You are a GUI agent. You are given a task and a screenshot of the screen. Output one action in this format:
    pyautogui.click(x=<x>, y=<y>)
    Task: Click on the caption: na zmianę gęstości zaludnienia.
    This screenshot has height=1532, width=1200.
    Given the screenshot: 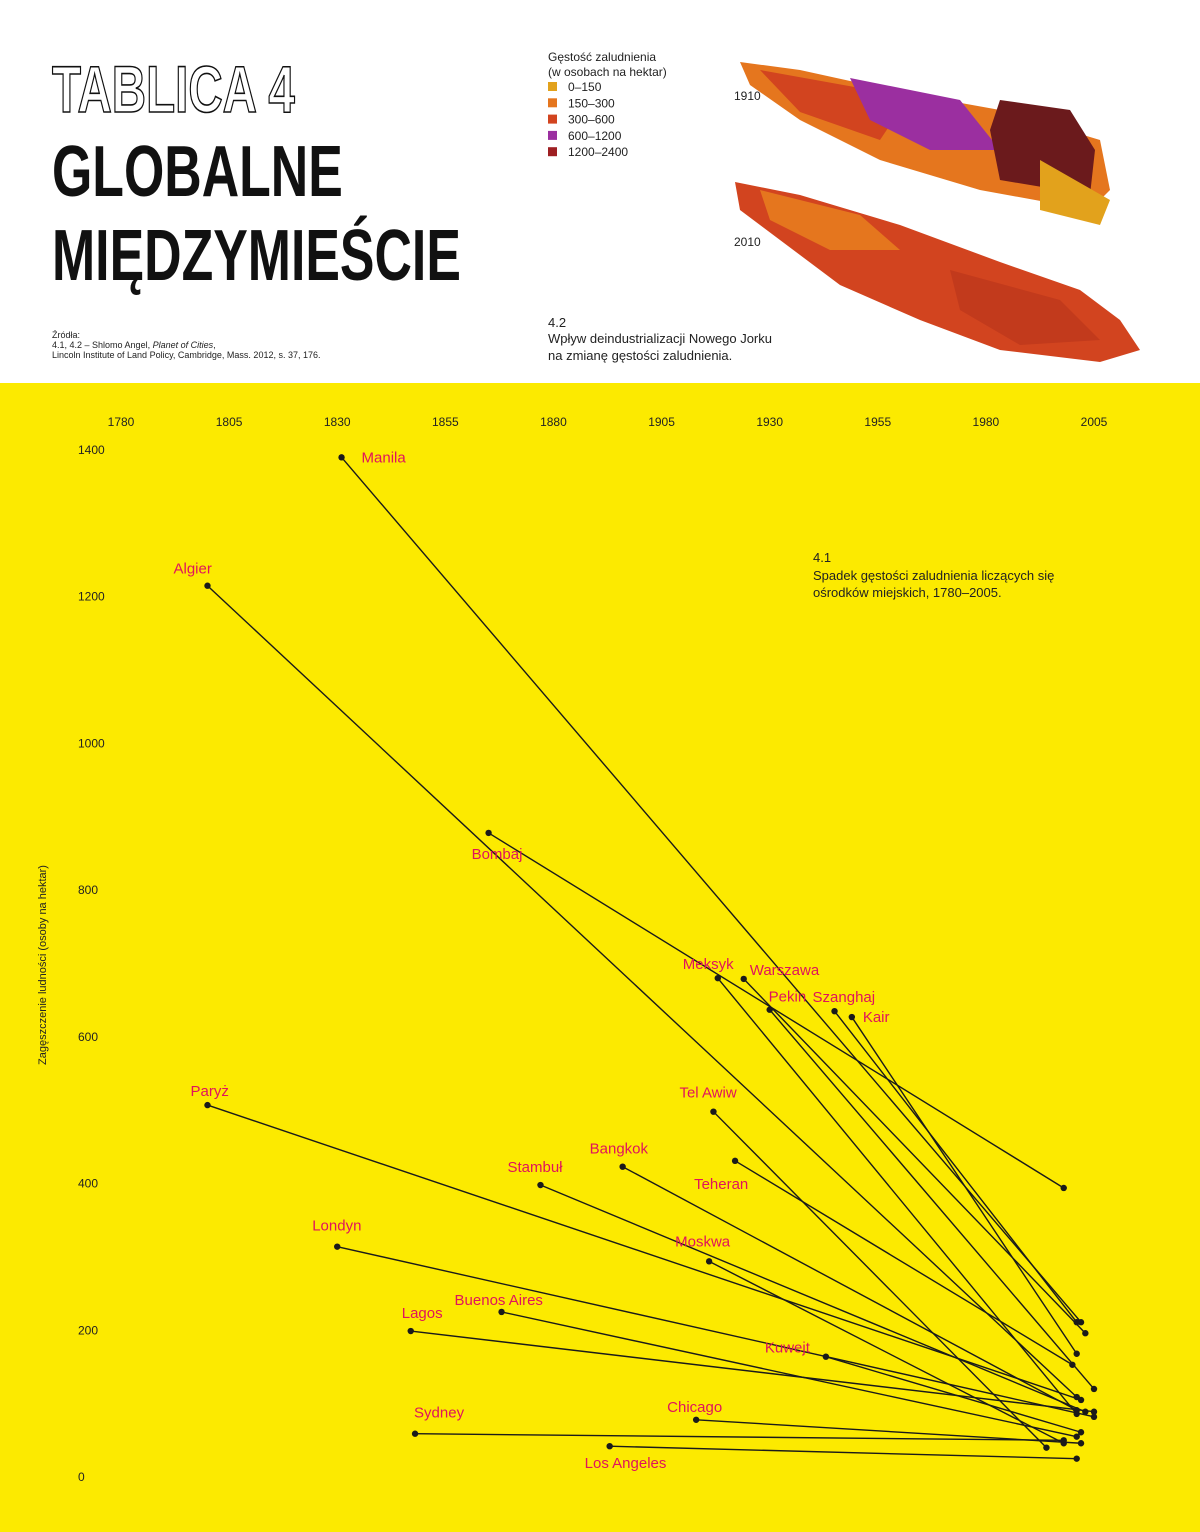 What is the action you would take?
    pyautogui.click(x=640, y=355)
    